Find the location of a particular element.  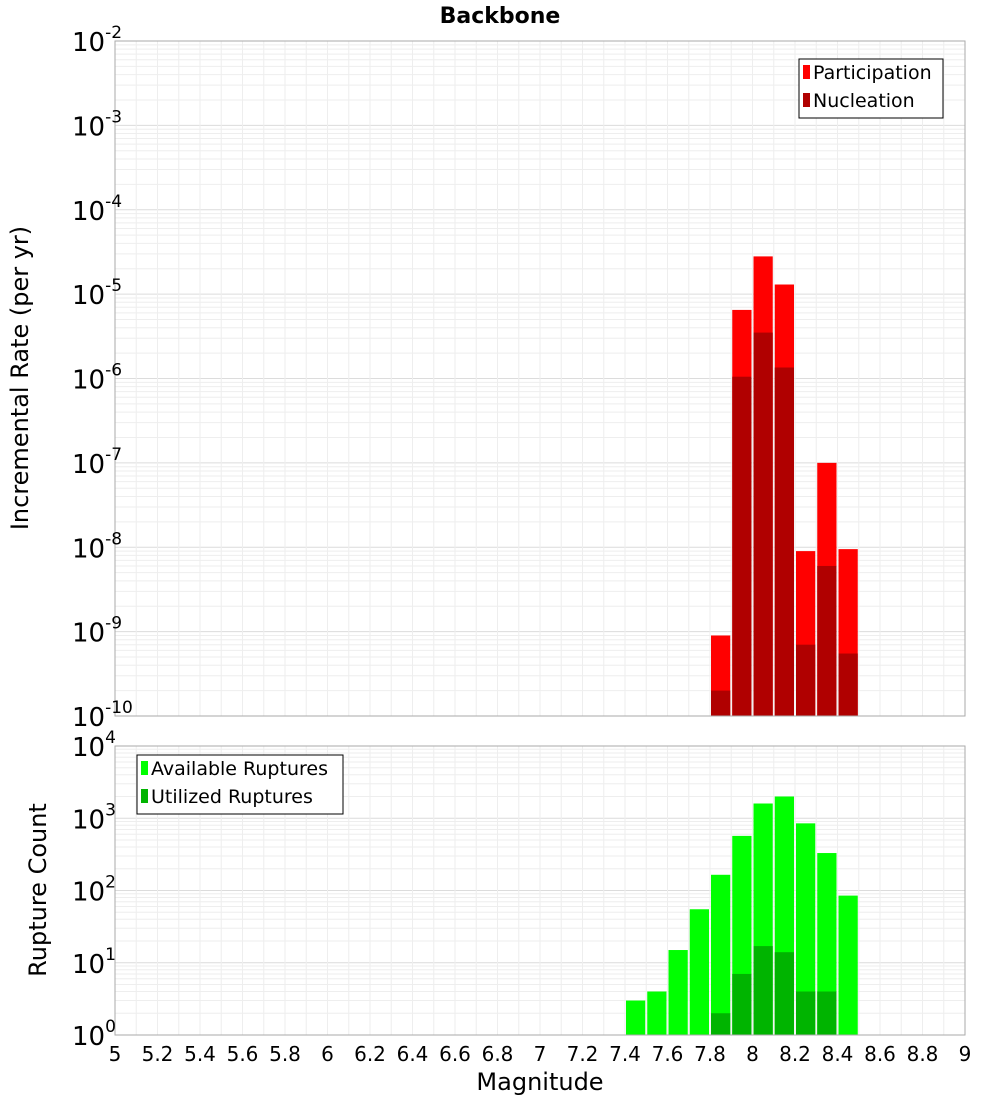

legend-label: Participation is located at coordinates (872, 73).